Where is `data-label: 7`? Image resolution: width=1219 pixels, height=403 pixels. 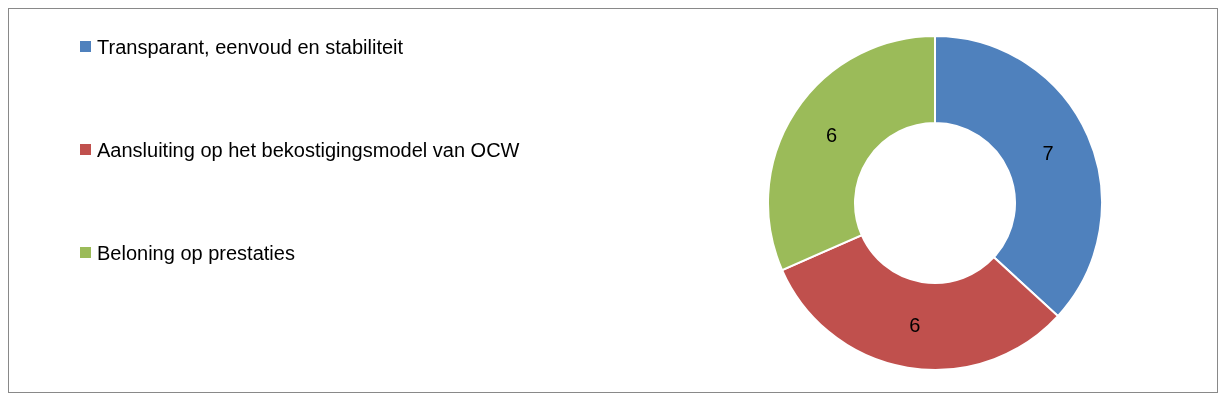
data-label: 7 is located at coordinates (1048, 153).